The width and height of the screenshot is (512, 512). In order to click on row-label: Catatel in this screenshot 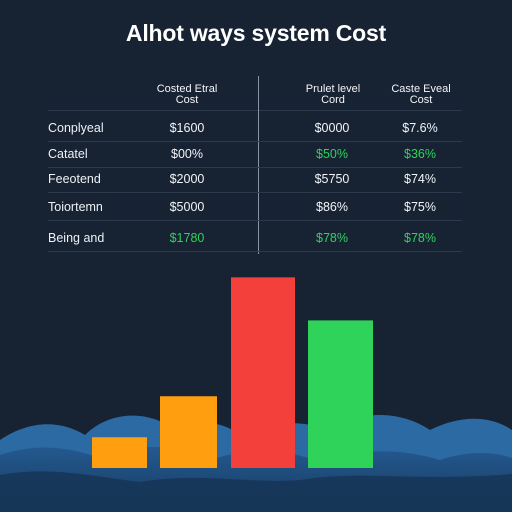, I will do `click(68, 154)`.